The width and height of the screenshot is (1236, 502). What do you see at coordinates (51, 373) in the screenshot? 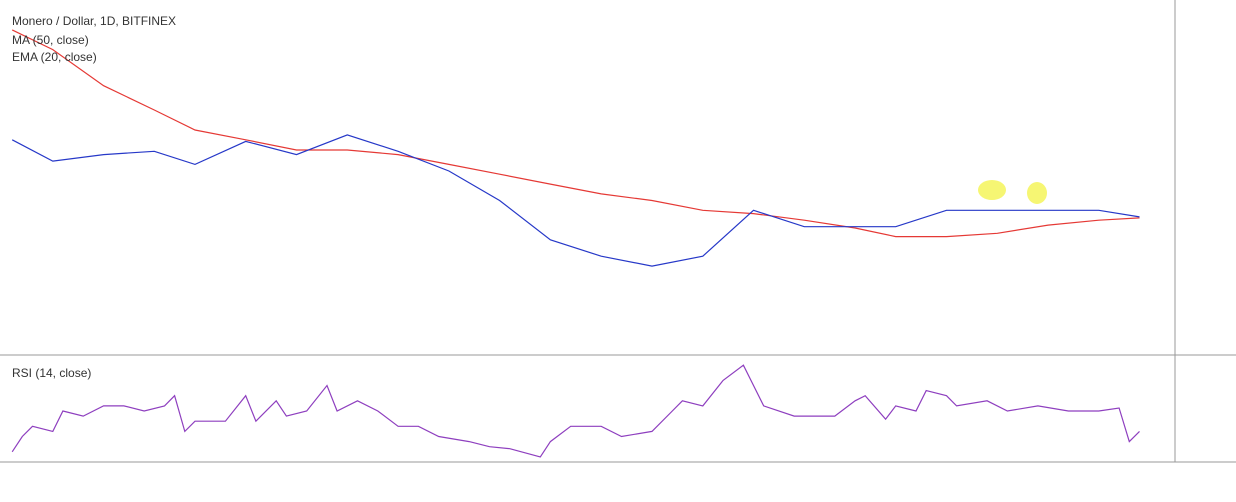
I see `rsi-title: RSI (14, close)` at bounding box center [51, 373].